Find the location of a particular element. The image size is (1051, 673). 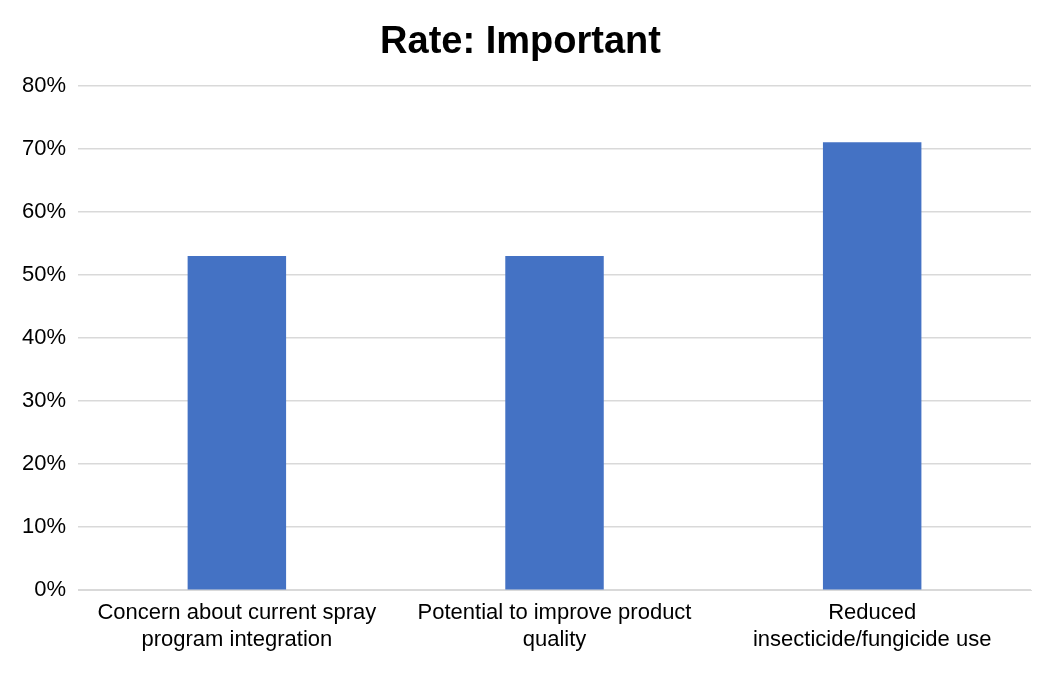

x-tick-label: Reduced insecticide/fungicide use is located at coordinates (872, 625).